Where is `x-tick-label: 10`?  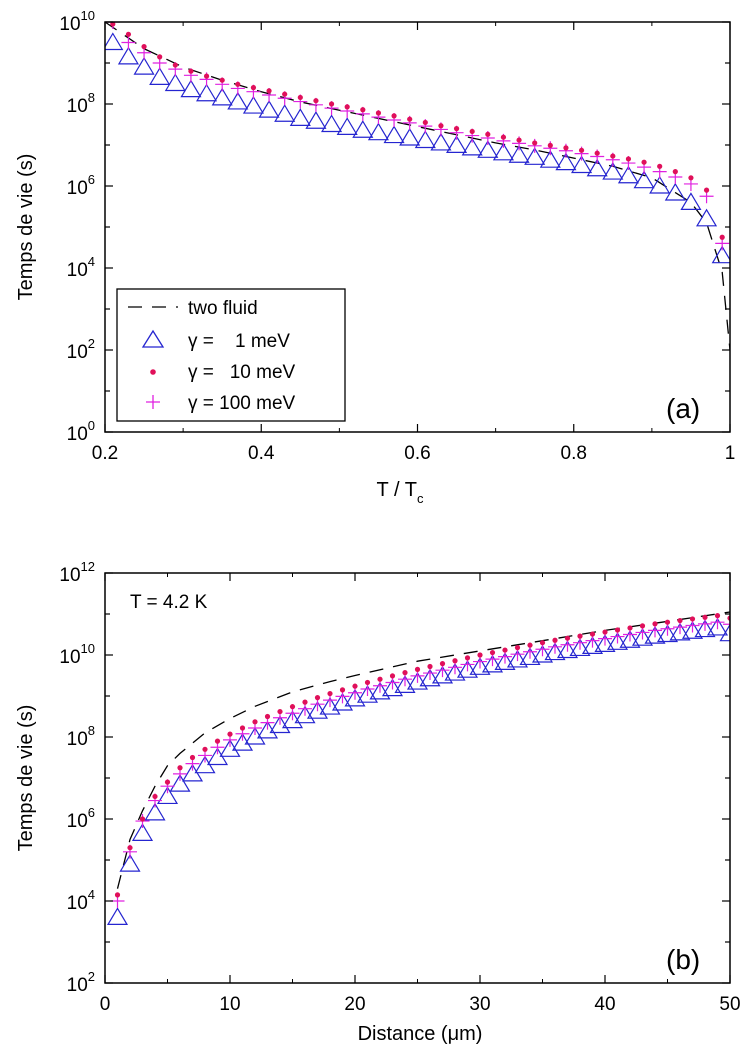 x-tick-label: 10 is located at coordinates (229, 1004).